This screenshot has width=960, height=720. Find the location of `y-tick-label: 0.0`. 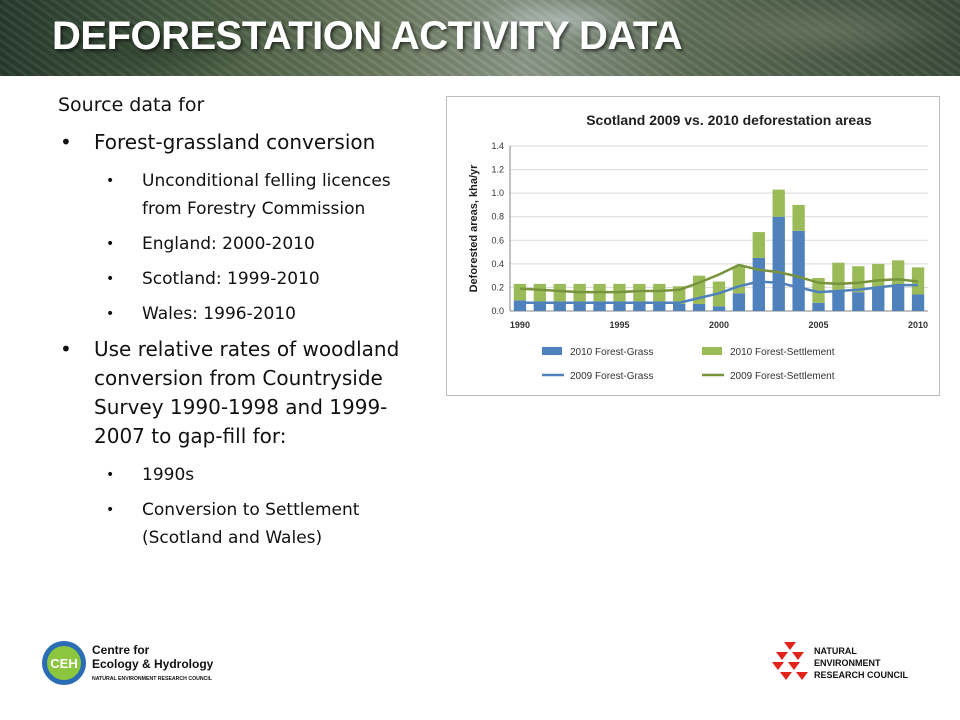

y-tick-label: 0.0 is located at coordinates (497, 311).